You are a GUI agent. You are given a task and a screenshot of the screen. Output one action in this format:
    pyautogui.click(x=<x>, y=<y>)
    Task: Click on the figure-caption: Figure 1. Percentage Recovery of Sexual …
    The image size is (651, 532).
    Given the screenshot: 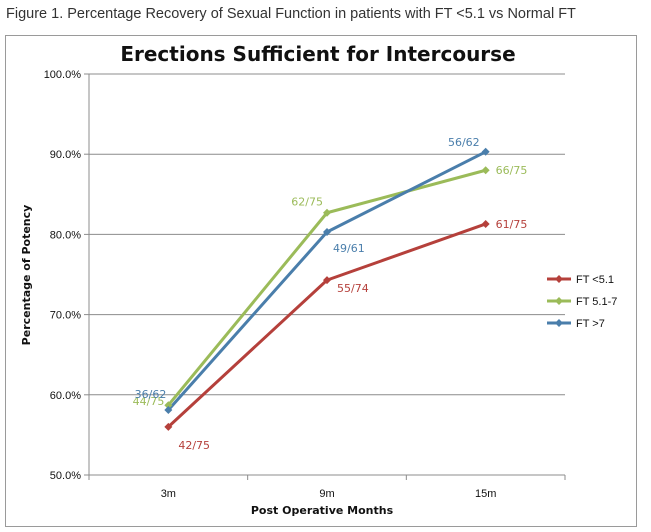 What is the action you would take?
    pyautogui.click(x=291, y=14)
    